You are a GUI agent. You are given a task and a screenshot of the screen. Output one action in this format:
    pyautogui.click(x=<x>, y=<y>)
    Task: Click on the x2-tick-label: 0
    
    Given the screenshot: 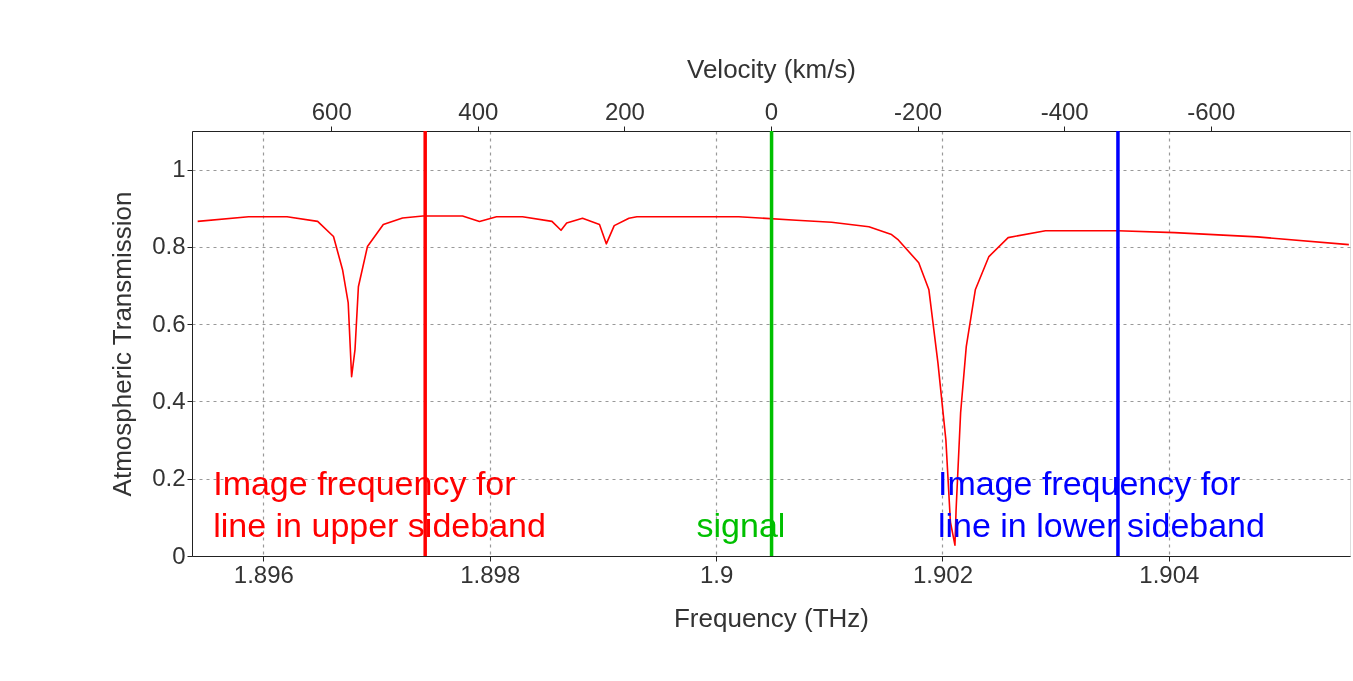 What is the action you would take?
    pyautogui.click(x=771, y=111)
    